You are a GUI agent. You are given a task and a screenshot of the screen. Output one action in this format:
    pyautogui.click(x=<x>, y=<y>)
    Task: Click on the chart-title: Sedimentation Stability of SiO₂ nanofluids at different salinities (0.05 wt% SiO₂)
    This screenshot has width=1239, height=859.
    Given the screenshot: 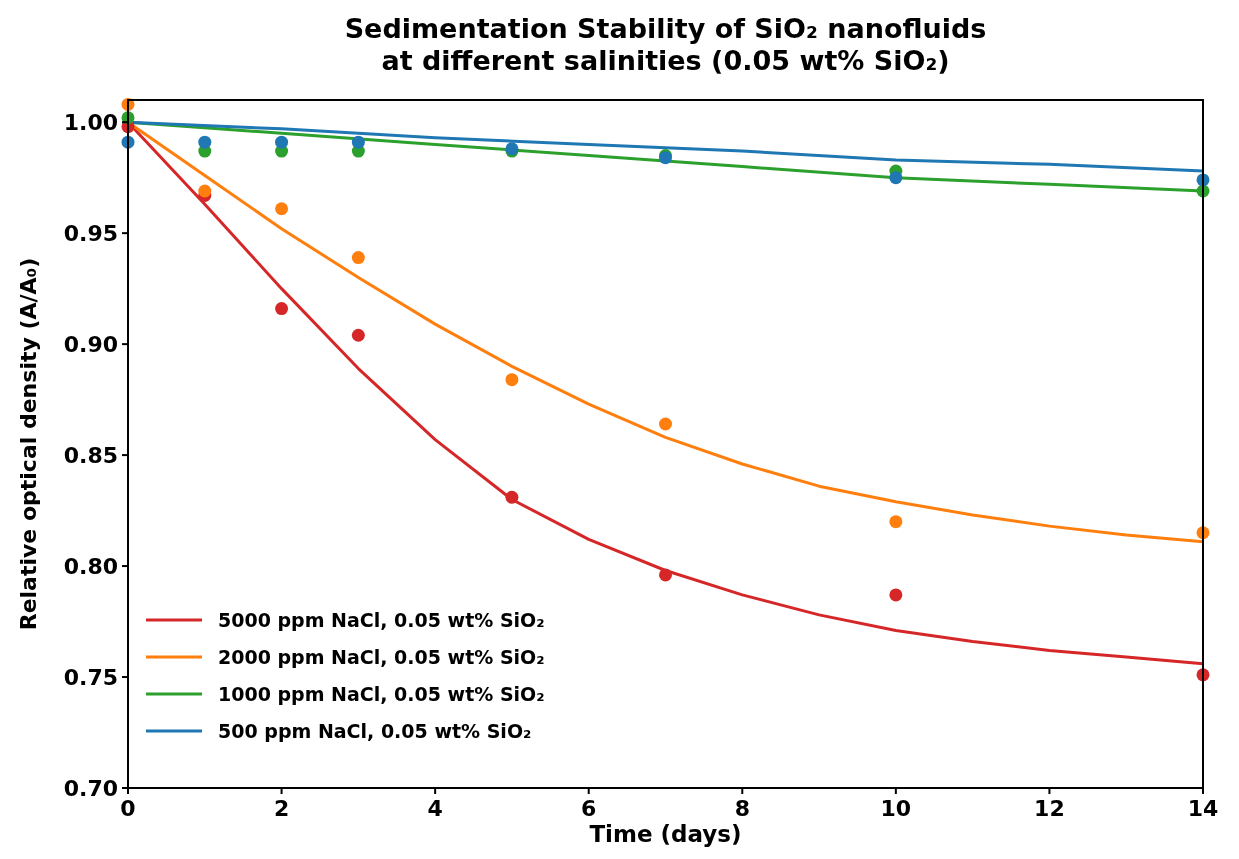 What is the action you would take?
    pyautogui.click(x=665, y=44)
    